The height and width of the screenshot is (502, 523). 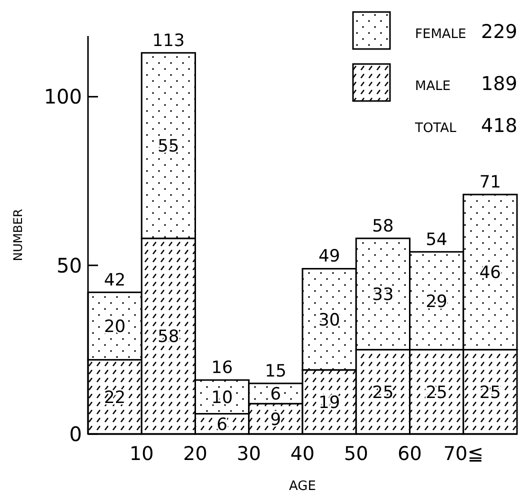 I want to click on data-label: 20, so click(x=115, y=327).